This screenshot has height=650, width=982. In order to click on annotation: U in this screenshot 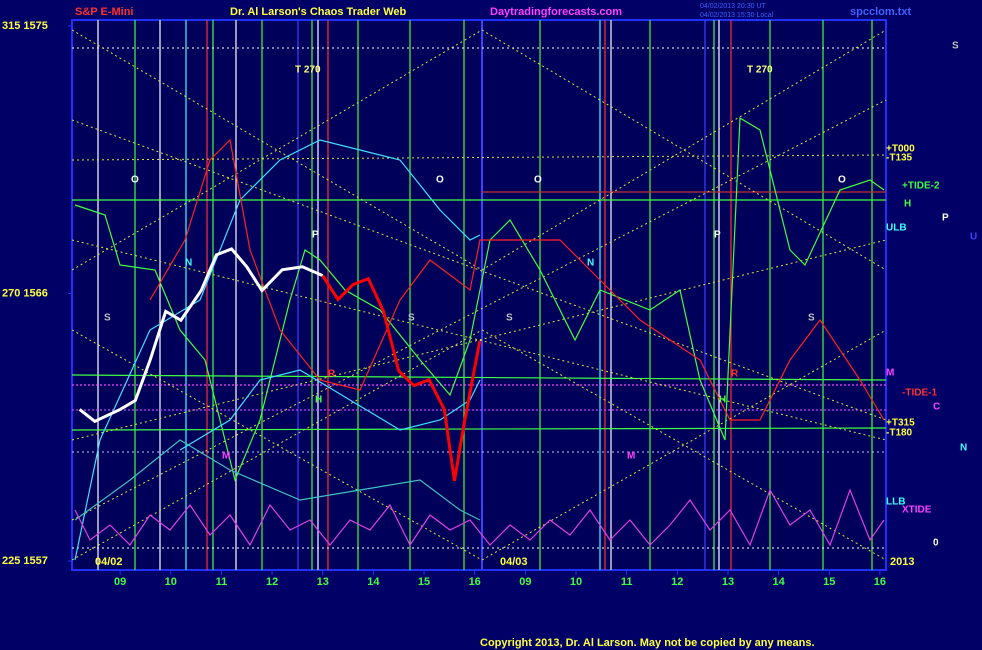, I will do `click(973, 237)`.